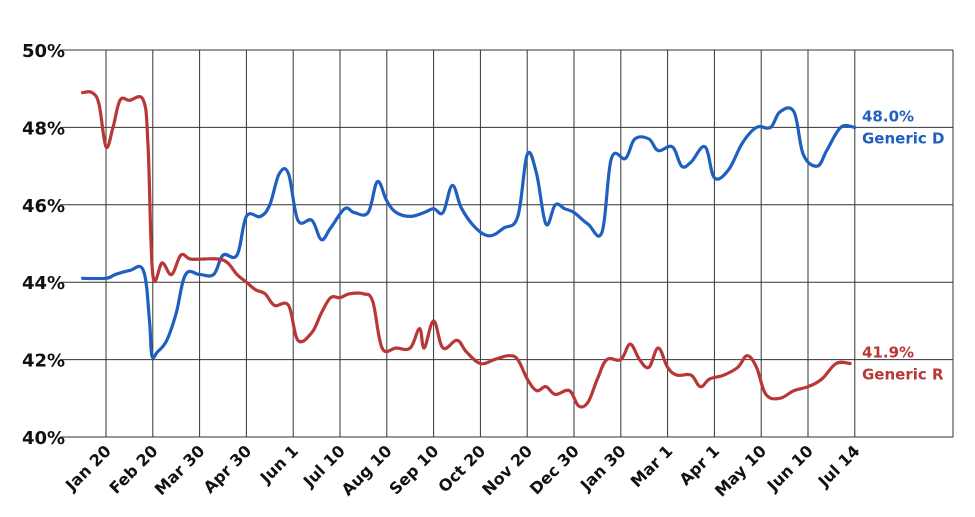 The height and width of the screenshot is (517, 975). I want to click on series-end-value: 48.0%, so click(888, 116).